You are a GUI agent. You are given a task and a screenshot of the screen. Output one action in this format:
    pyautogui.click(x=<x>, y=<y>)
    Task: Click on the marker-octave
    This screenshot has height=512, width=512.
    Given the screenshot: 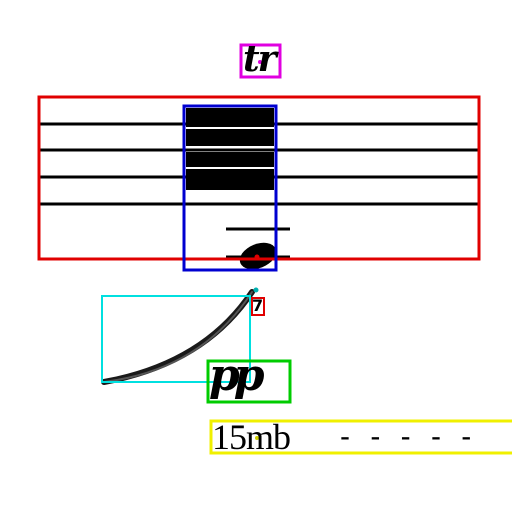 What is the action you would take?
    pyautogui.click(x=257, y=438)
    